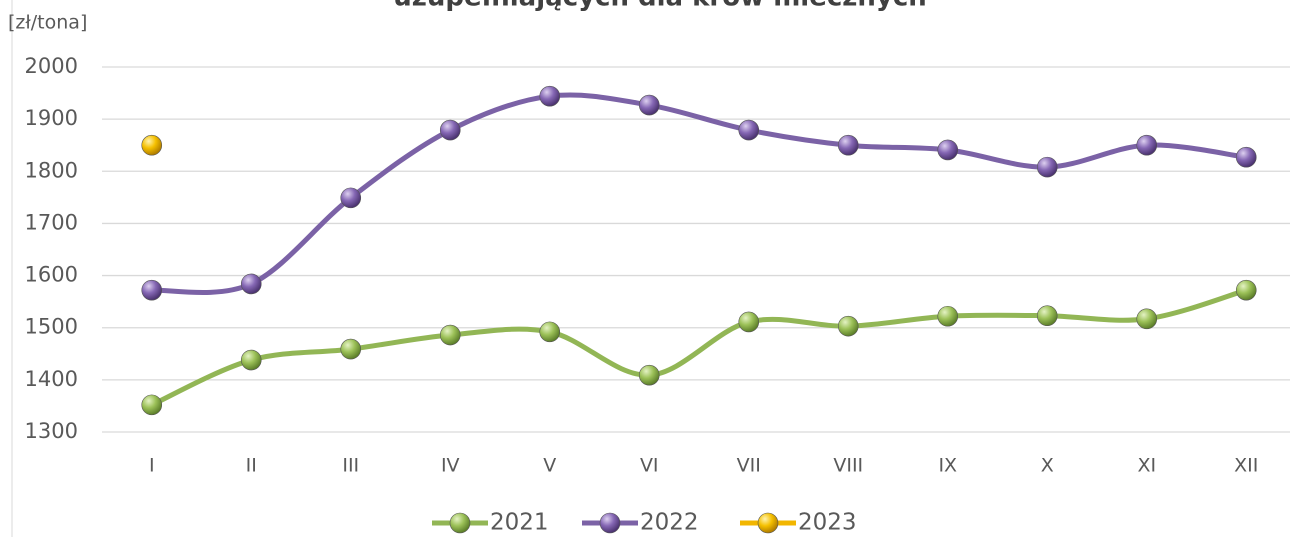 The height and width of the screenshot is (537, 1290). Describe the element at coordinates (51, 379) in the screenshot. I see `y-tick-label: 1400` at that location.